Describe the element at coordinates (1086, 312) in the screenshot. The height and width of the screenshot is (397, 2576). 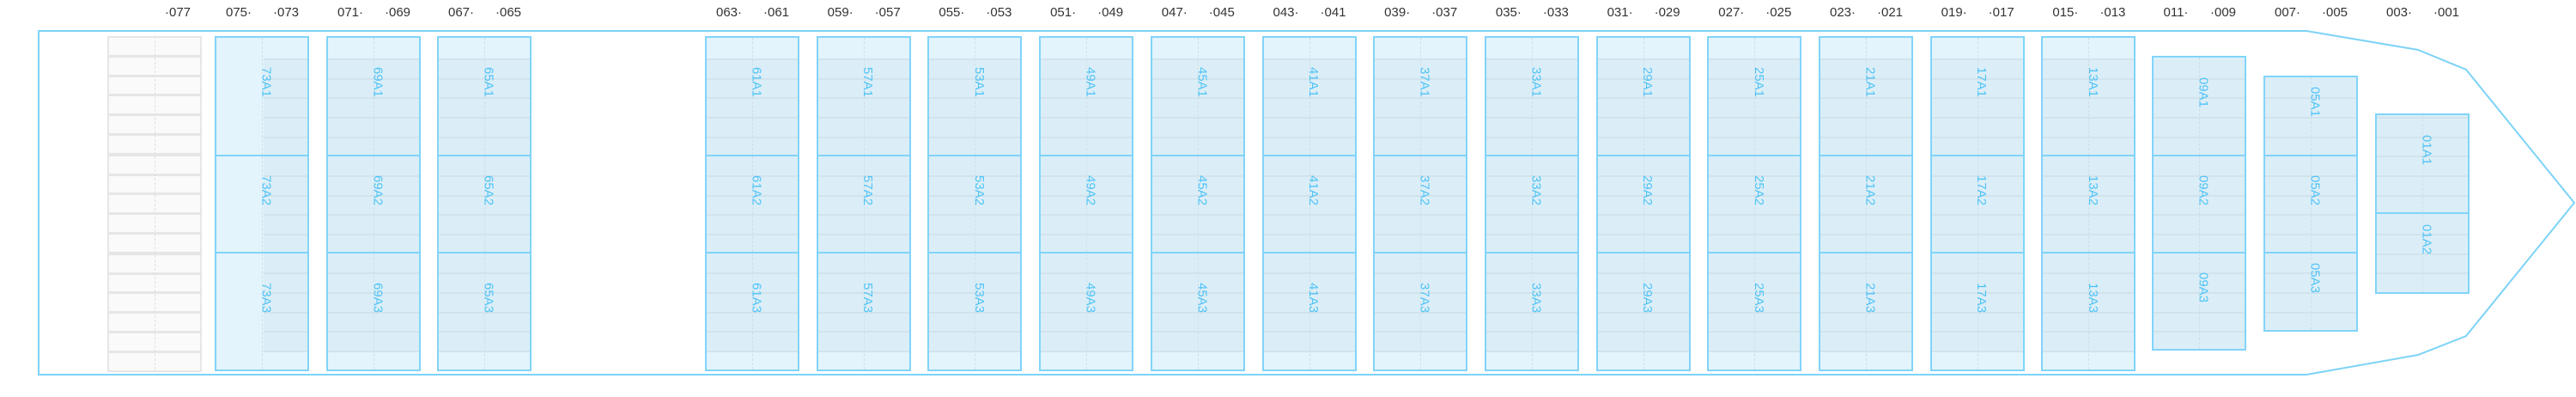
I see `hold-49A3: 49A3` at that location.